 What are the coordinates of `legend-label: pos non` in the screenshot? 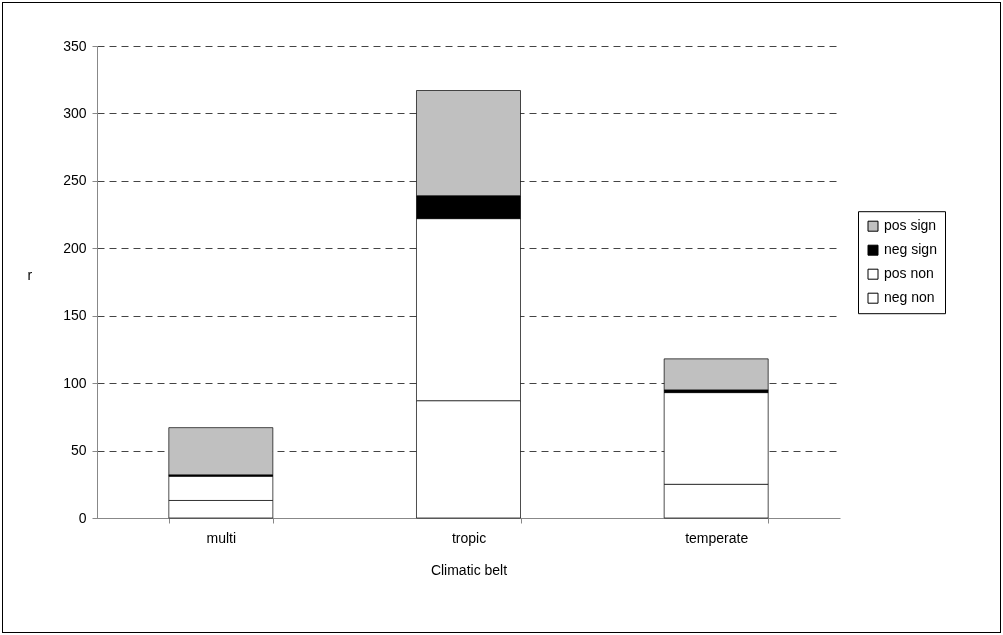 It's located at (909, 273).